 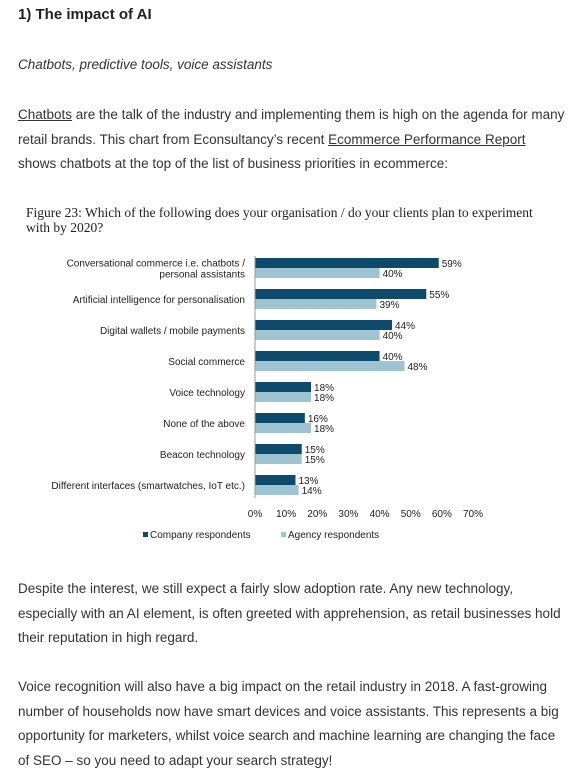 What do you see at coordinates (317, 514) in the screenshot?
I see `x-tick-label: 20%` at bounding box center [317, 514].